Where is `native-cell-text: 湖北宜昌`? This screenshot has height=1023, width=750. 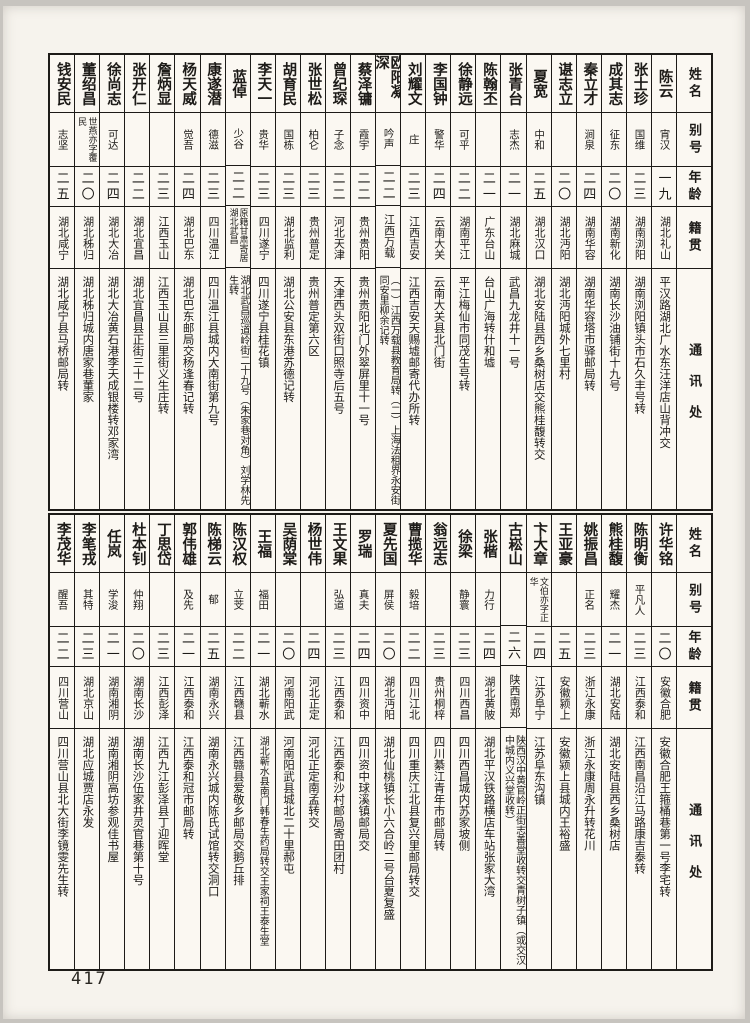 native-cell-text: 湖北宜昌 is located at coordinates (137, 237).